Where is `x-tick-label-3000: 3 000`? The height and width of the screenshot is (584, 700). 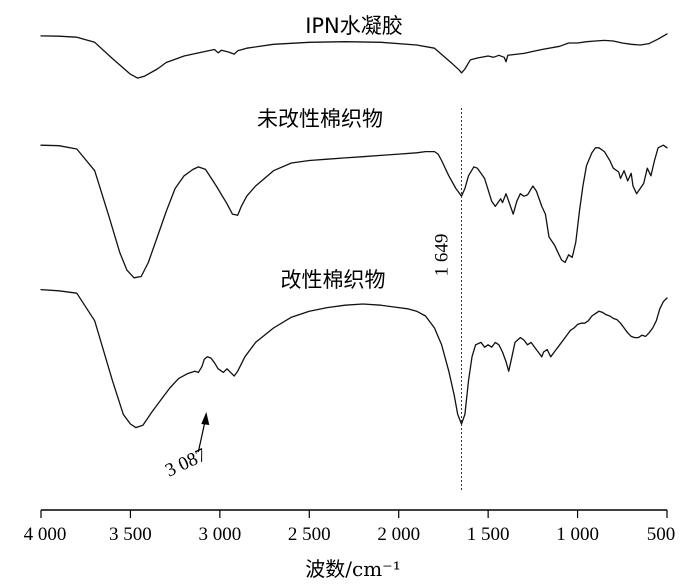 x-tick-label-3000: 3 000 is located at coordinates (219, 534).